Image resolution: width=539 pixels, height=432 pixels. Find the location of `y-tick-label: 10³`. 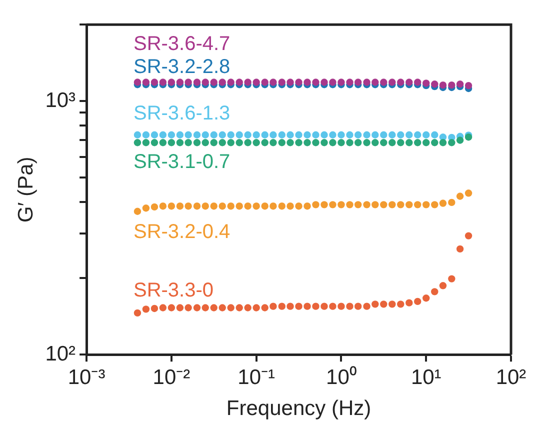

y-tick-label: 10³ is located at coordinates (60, 100).